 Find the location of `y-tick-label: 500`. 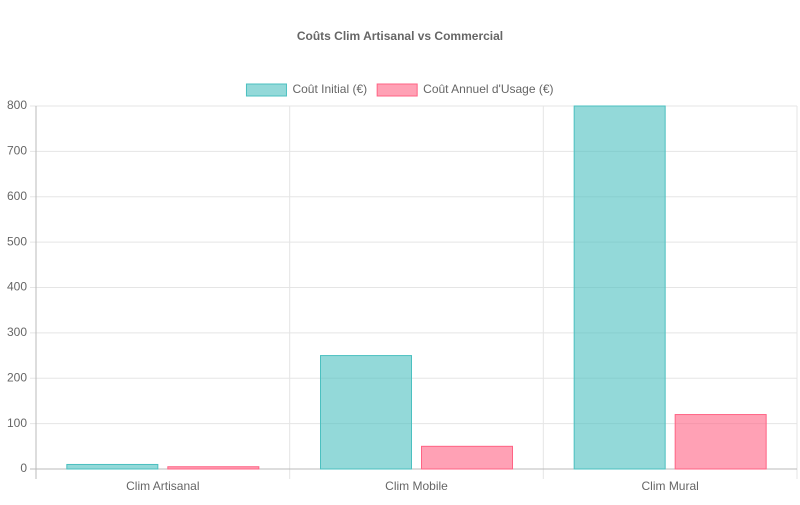

y-tick-label: 500 is located at coordinates (17, 241).